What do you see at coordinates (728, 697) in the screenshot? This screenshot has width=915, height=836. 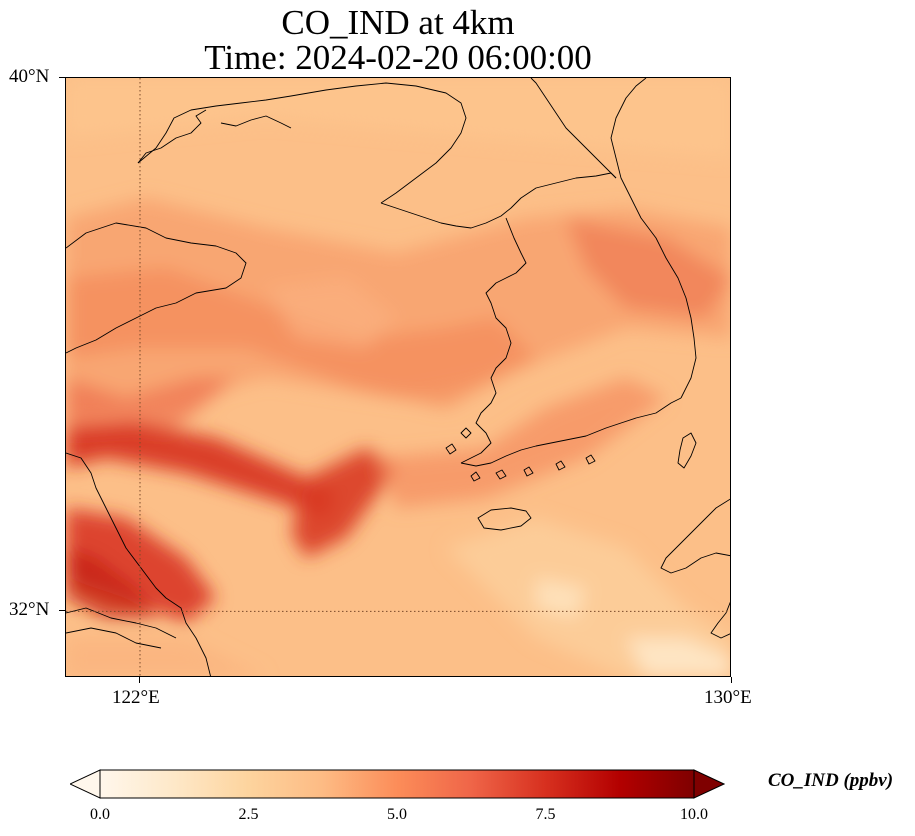 I see `lon-tick-label-130e: 130°E` at bounding box center [728, 697].